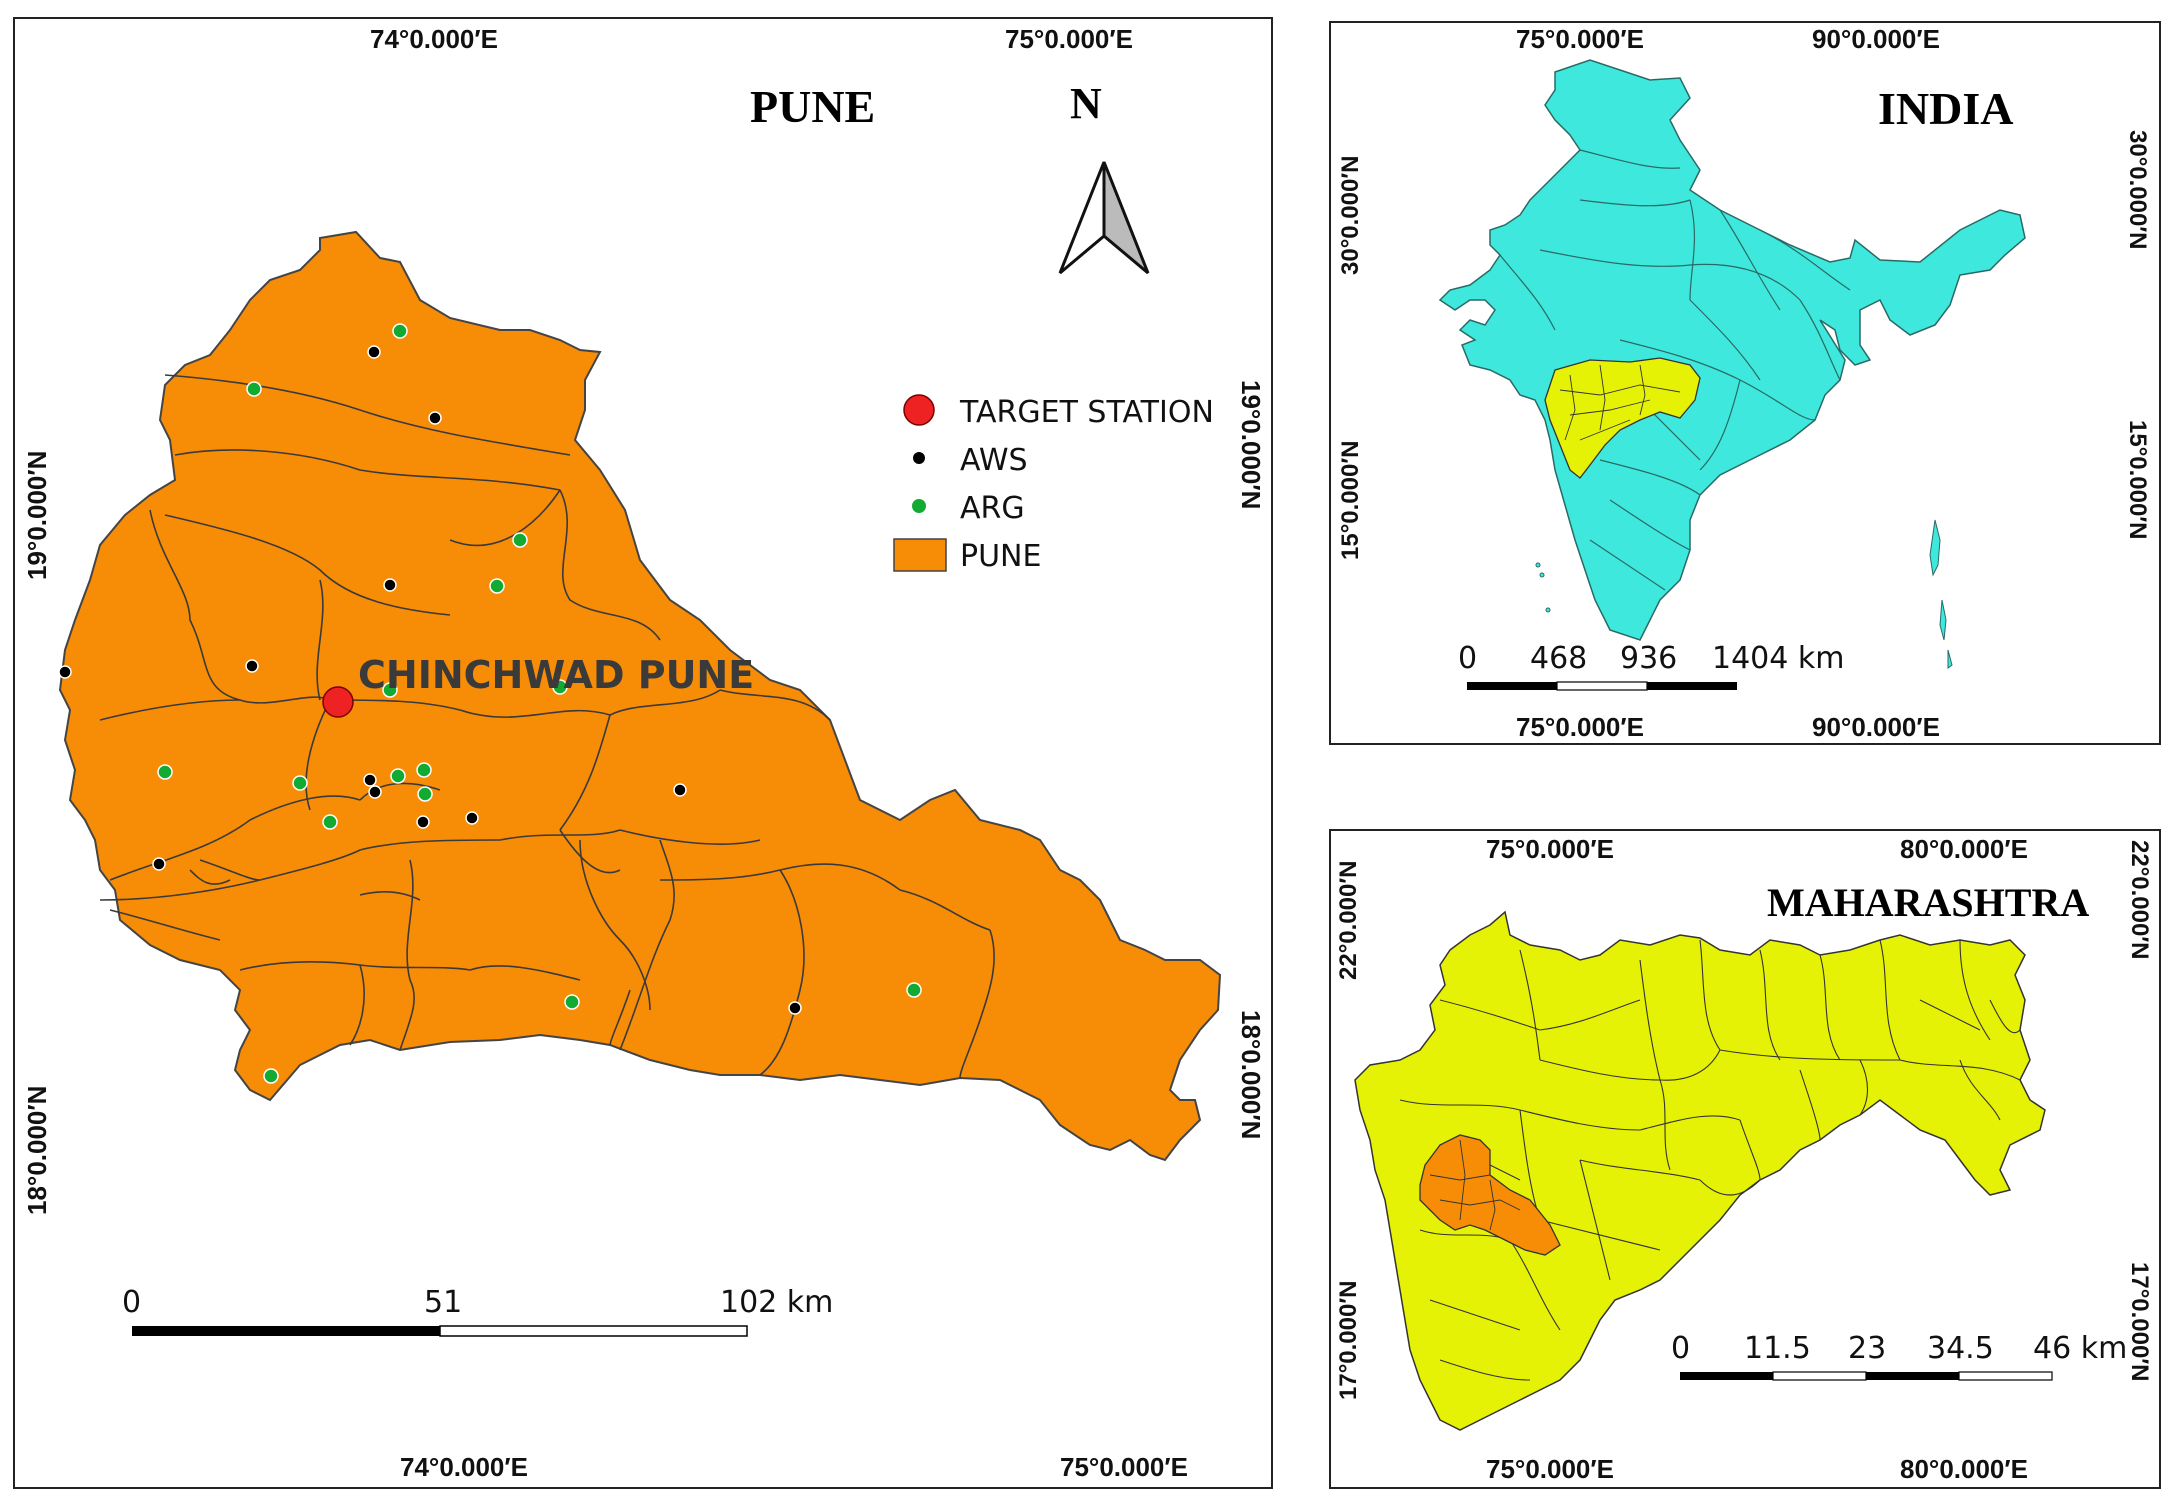 The width and height of the screenshot is (2172, 1510). What do you see at coordinates (1086, 412) in the screenshot?
I see `legend-label: TARGET STATION` at bounding box center [1086, 412].